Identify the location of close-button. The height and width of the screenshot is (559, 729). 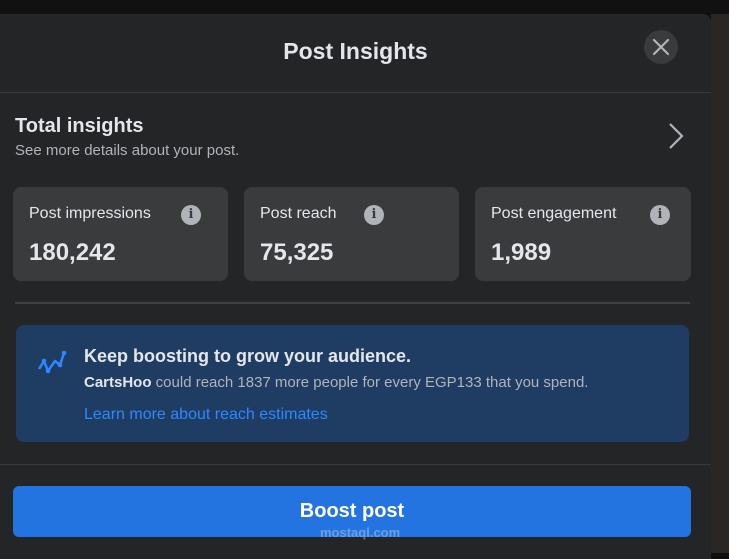
(661, 47).